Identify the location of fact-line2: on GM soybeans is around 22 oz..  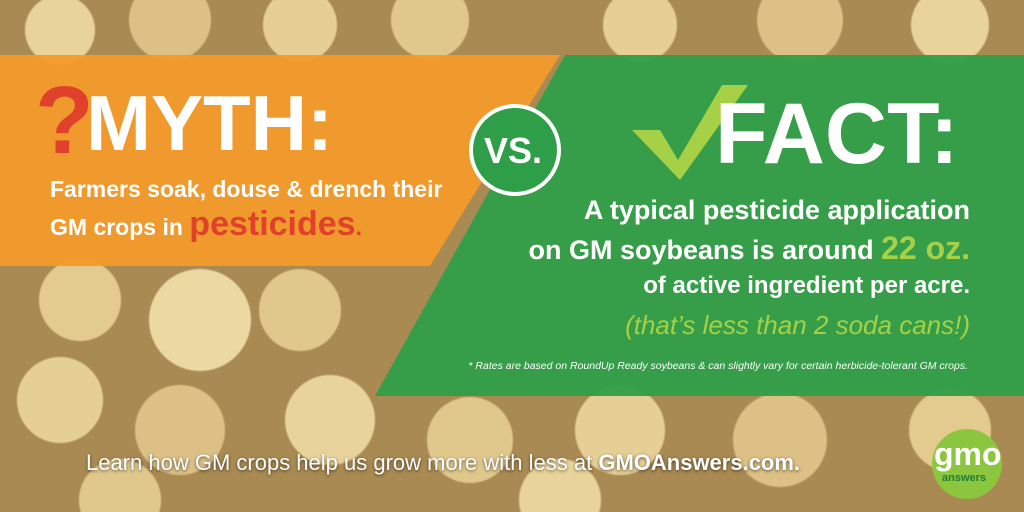
(749, 248).